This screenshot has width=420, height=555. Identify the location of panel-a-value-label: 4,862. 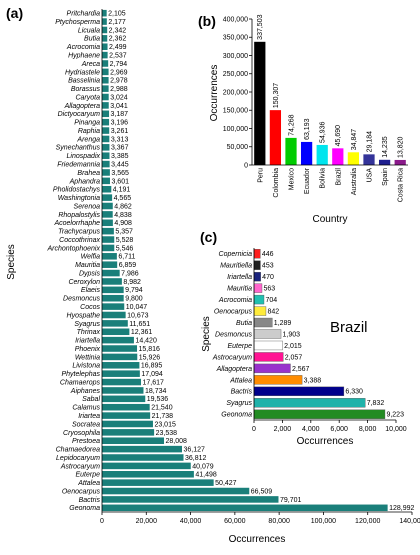
(123, 206).